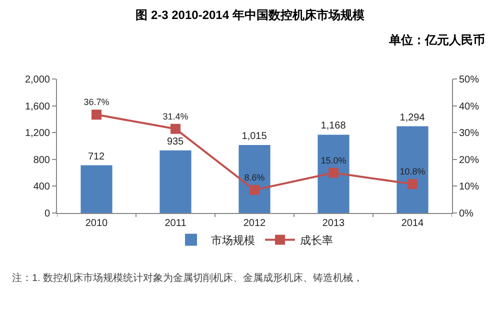 The width and height of the screenshot is (500, 323). I want to click on data-label: 10.8%, so click(413, 171).